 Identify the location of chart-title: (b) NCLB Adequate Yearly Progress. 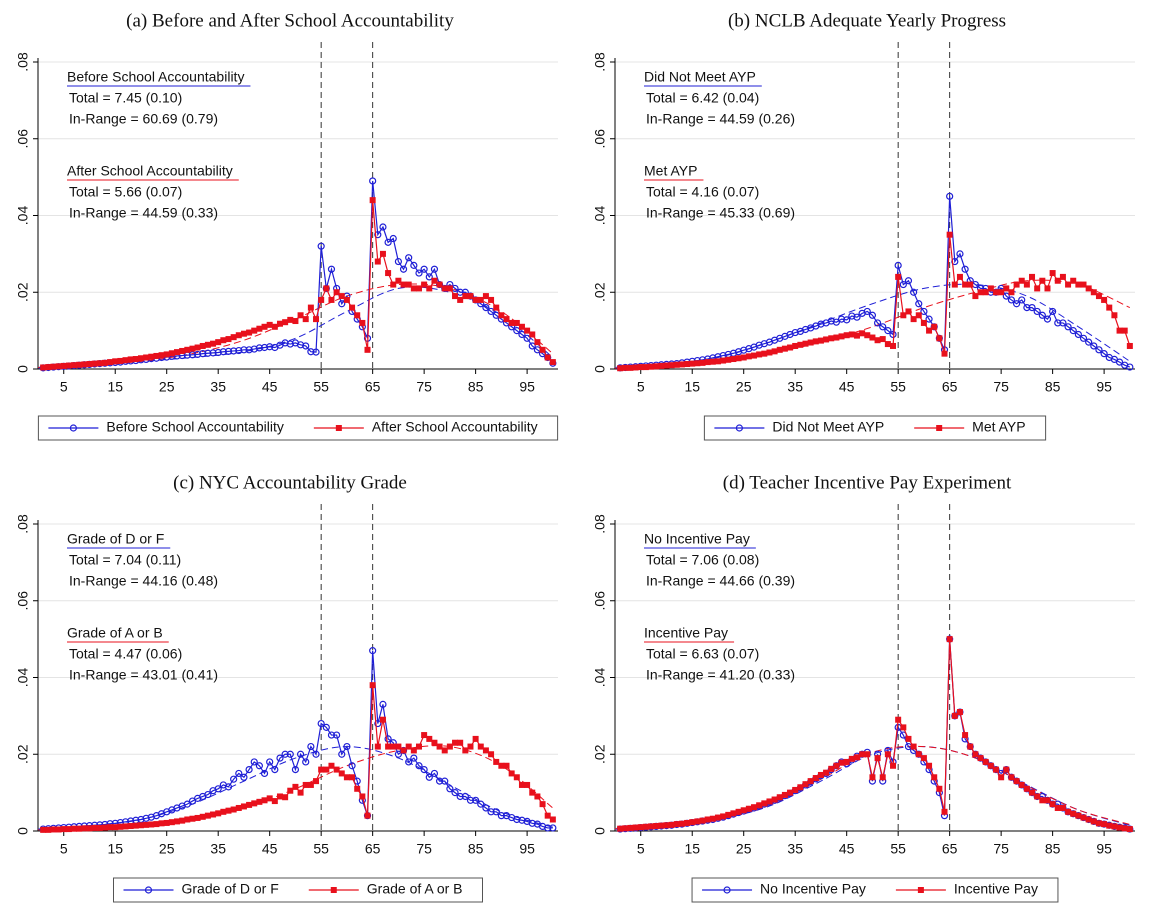
(867, 20).